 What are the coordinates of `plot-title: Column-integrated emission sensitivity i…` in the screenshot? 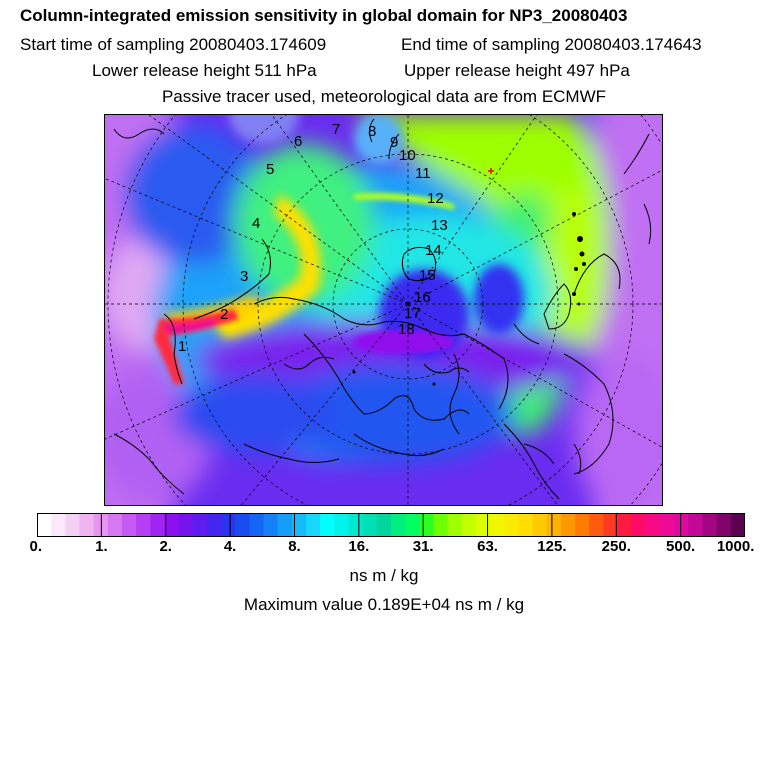 It's located at (324, 15).